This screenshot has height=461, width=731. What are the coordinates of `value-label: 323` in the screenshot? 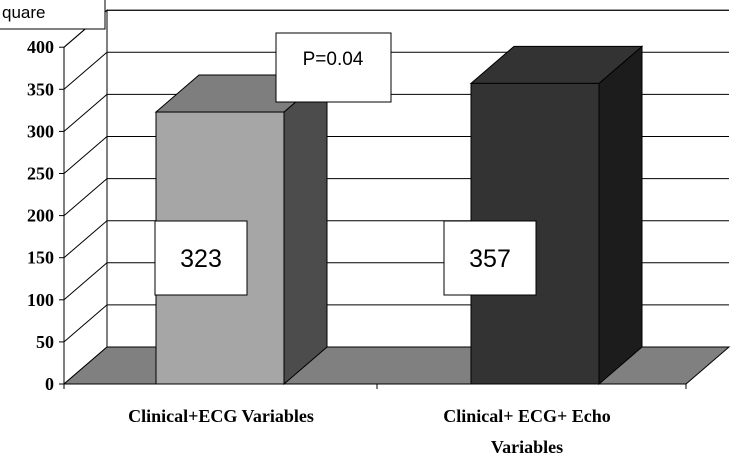 It's located at (201, 259).